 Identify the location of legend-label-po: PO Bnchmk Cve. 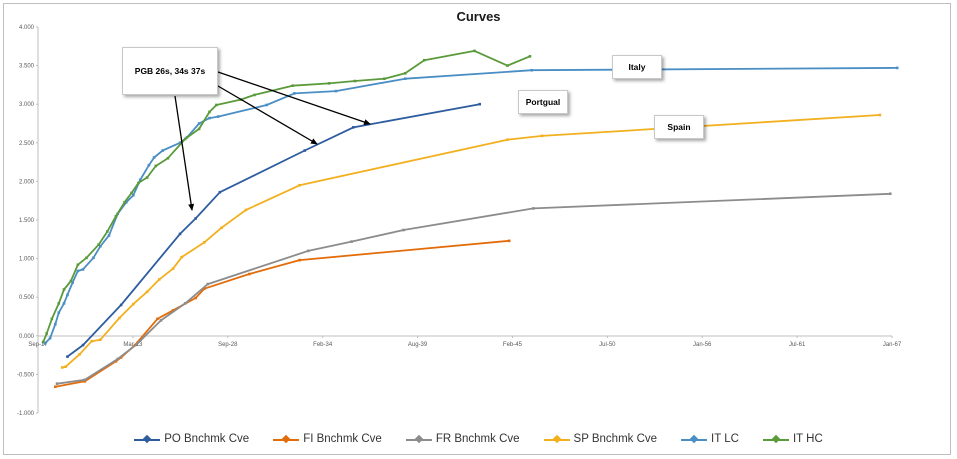
(207, 439).